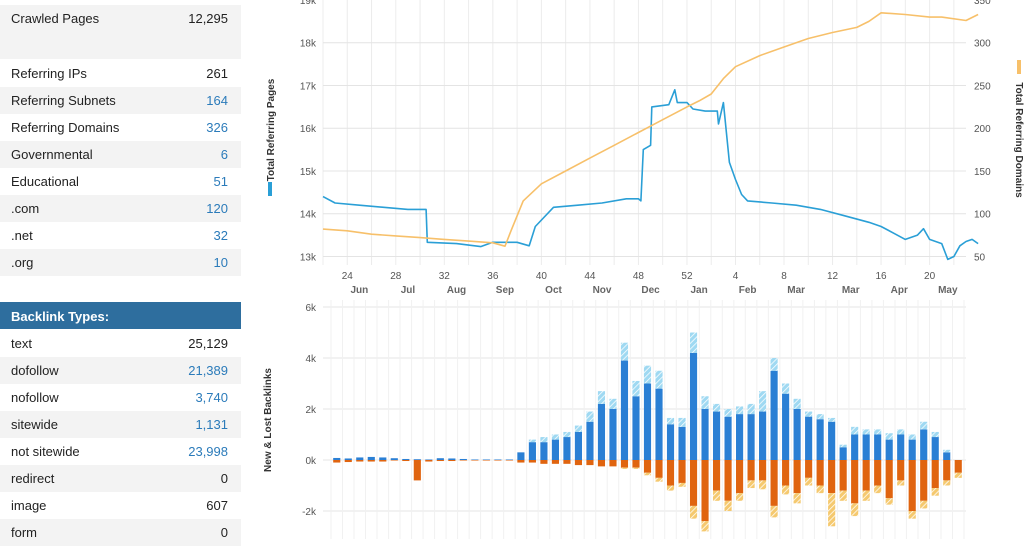 Image resolution: width=1033 pixels, height=546 pixels. Describe the element at coordinates (224, 154) in the screenshot. I see `stat-value: 6` at that location.